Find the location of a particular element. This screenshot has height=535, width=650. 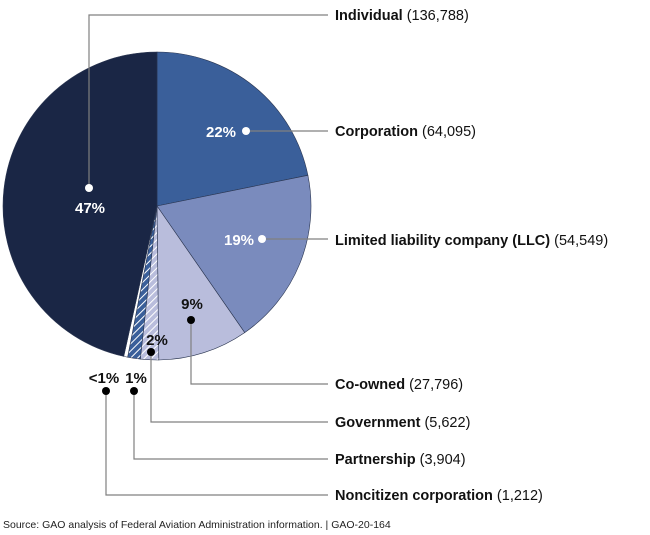

pie-slice-corporation is located at coordinates (232, 129).